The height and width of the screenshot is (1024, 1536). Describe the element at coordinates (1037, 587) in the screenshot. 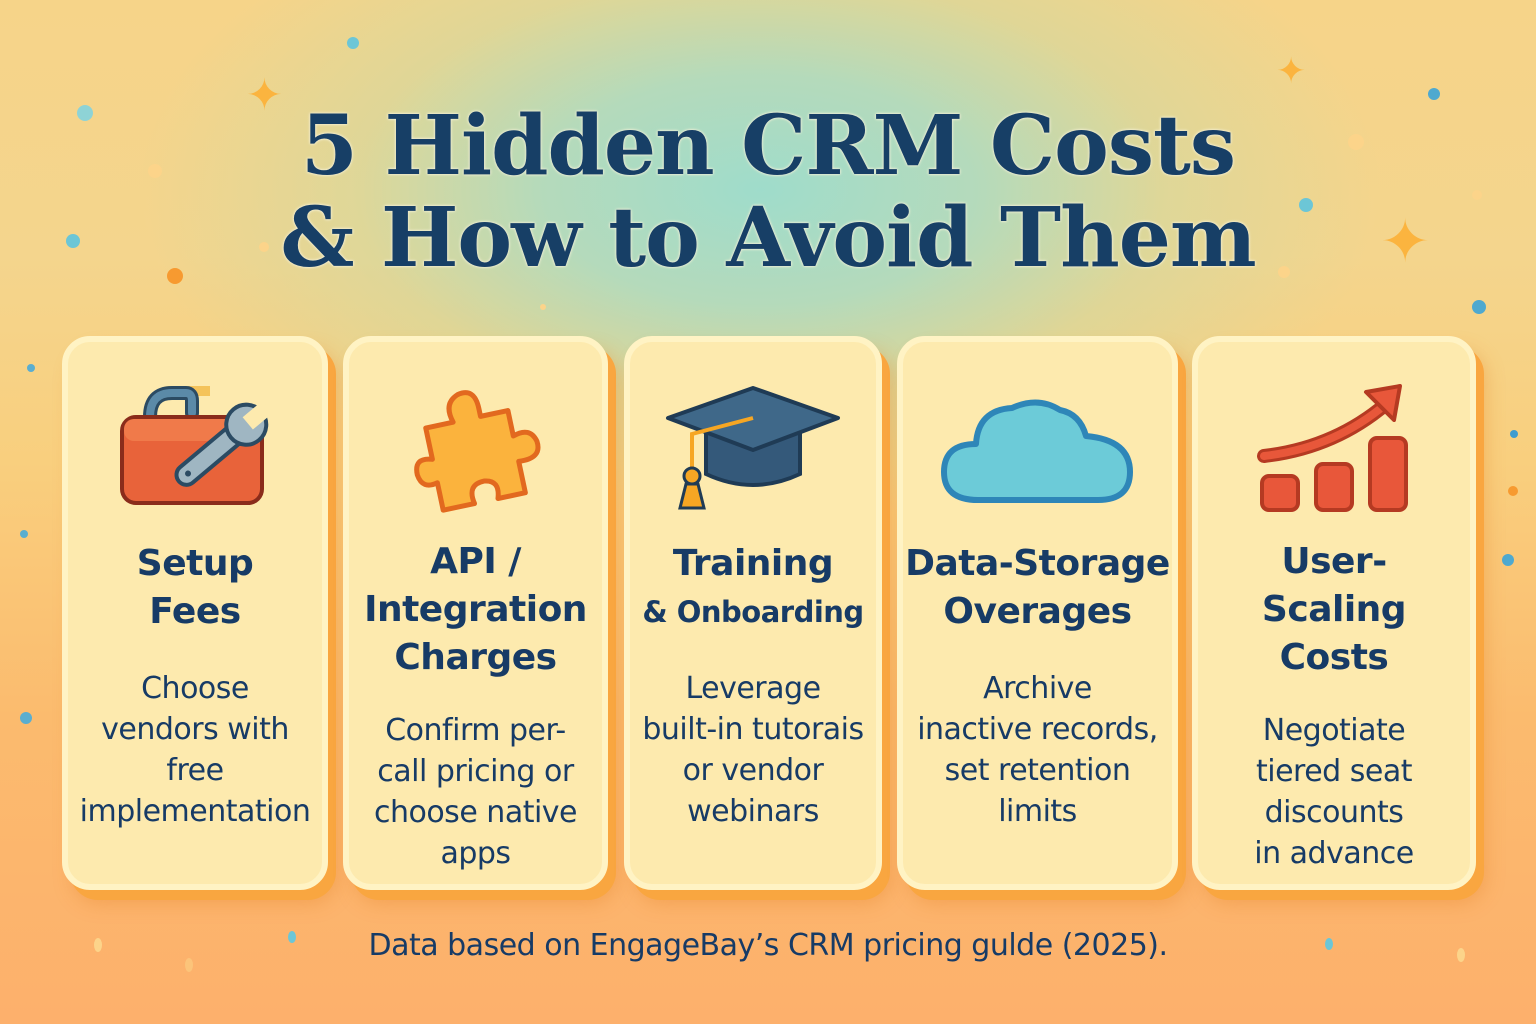

I see `card-heading: Data-Storage Overages` at that location.